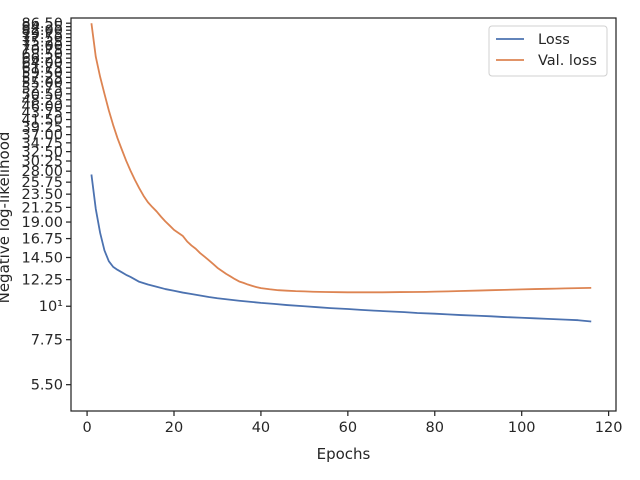 The height and width of the screenshot is (480, 640). I want to click on y-axis-label: Negative log-likelihood, so click(6, 218).